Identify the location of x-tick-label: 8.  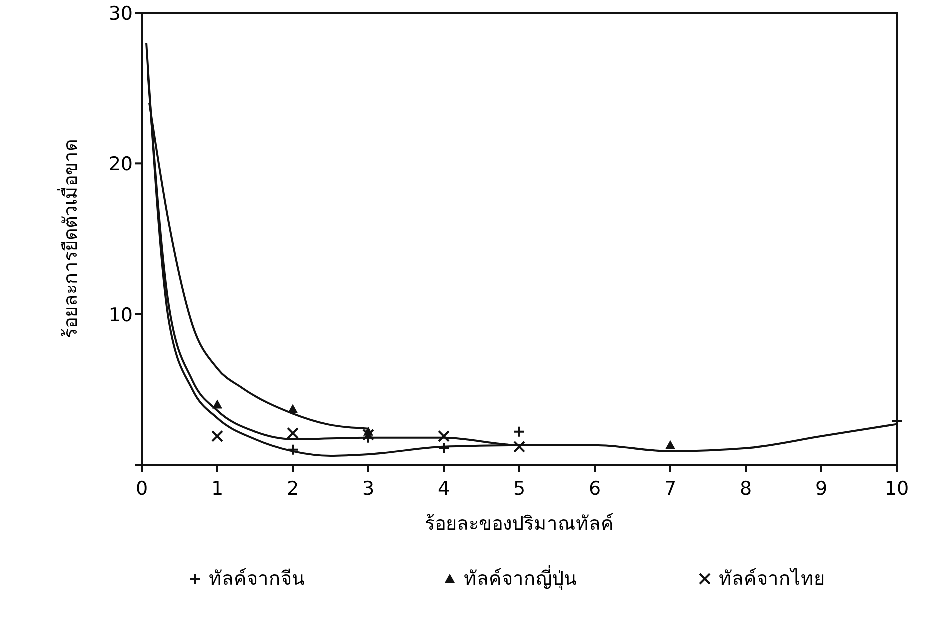
(746, 489).